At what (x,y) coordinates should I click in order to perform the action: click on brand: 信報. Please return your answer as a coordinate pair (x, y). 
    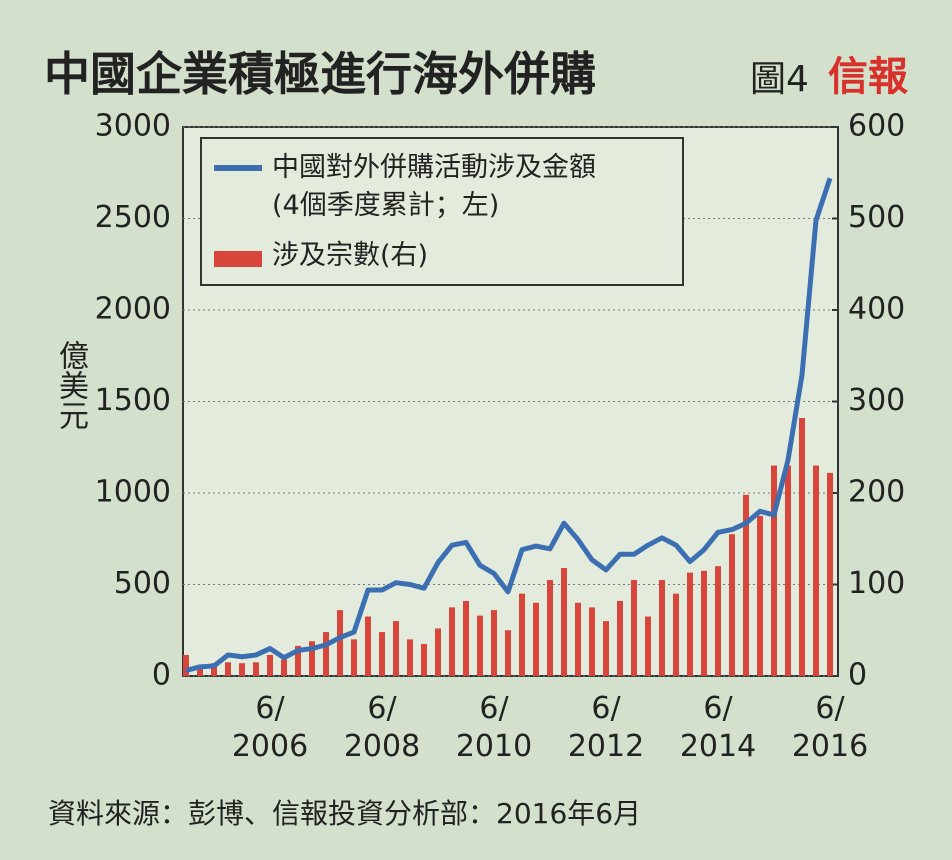
    Looking at the image, I should click on (868, 76).